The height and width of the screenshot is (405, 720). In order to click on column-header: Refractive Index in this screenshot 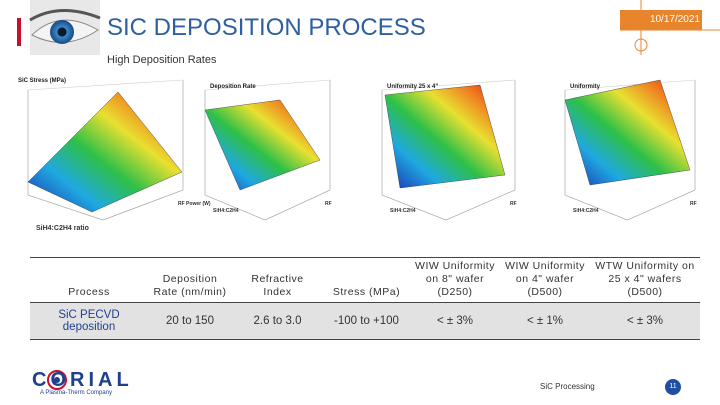, I will do `click(277, 280)`.